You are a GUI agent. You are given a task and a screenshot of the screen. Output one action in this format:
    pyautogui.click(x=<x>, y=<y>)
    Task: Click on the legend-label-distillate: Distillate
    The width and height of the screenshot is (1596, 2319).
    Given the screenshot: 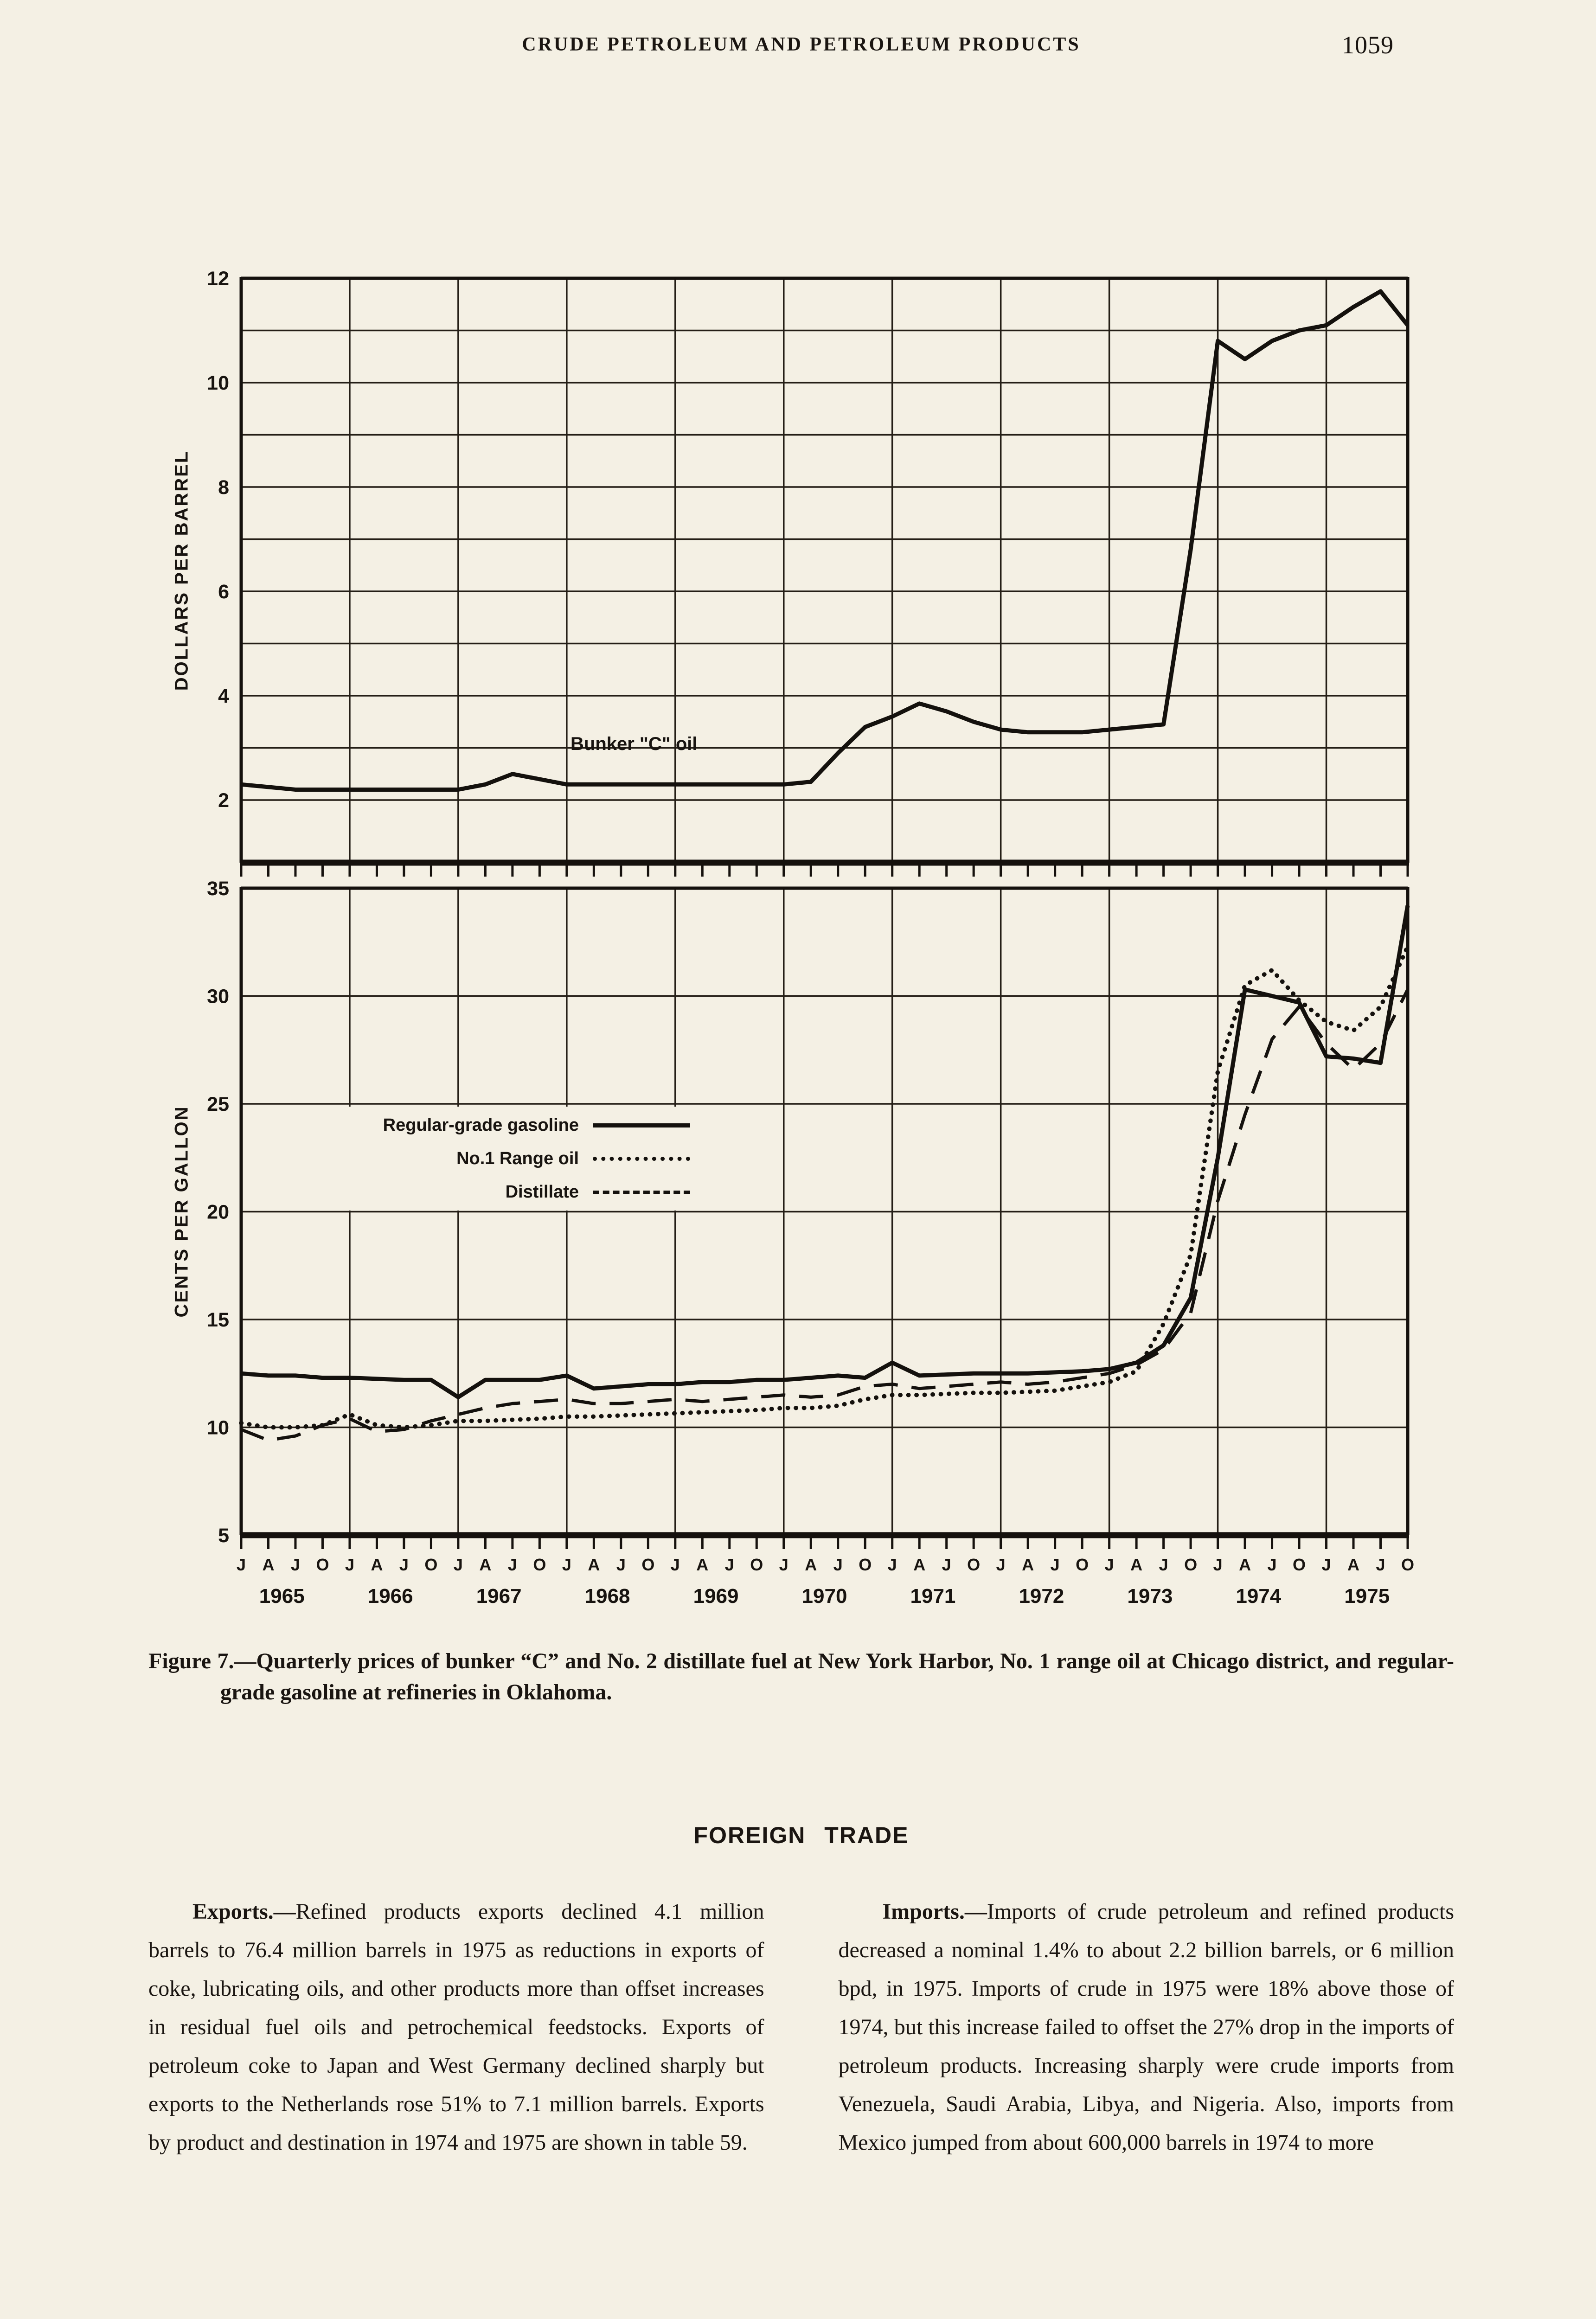 What is the action you would take?
    pyautogui.click(x=542, y=1192)
    